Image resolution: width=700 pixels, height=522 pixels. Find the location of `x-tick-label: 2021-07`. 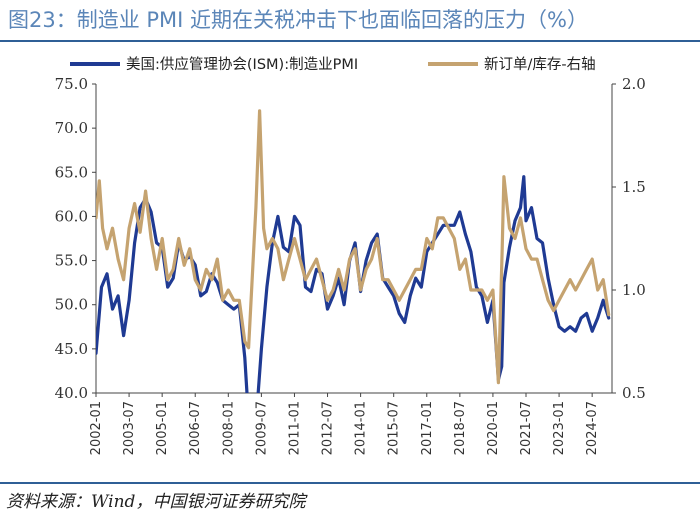

x-tick-label: 2021-07 is located at coordinates (526, 428).